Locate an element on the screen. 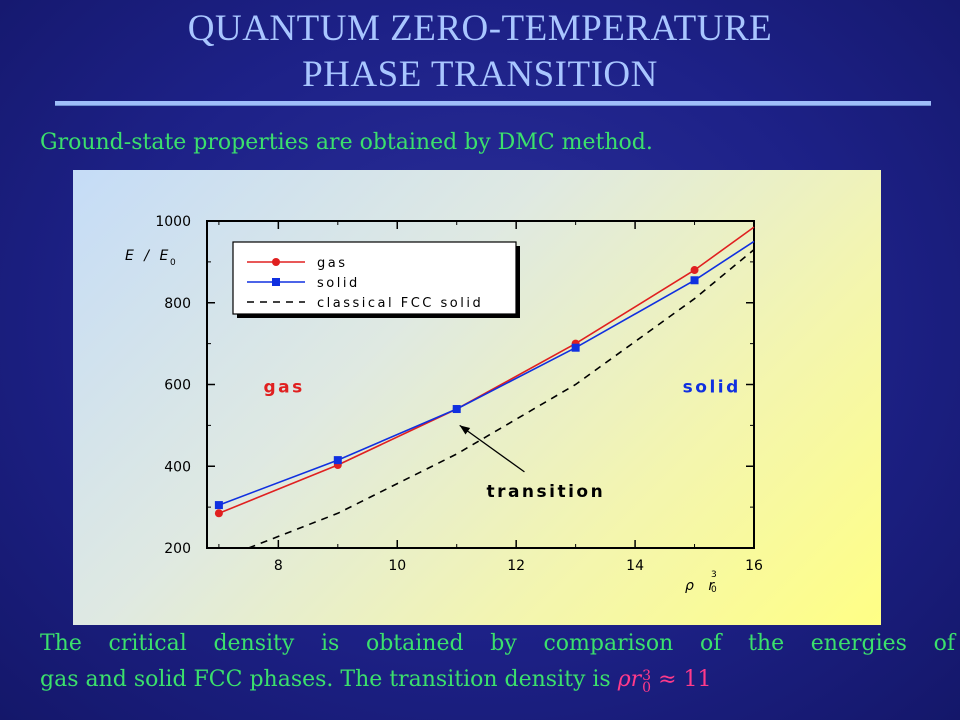  y-tick-label: 800 is located at coordinates (177, 304).